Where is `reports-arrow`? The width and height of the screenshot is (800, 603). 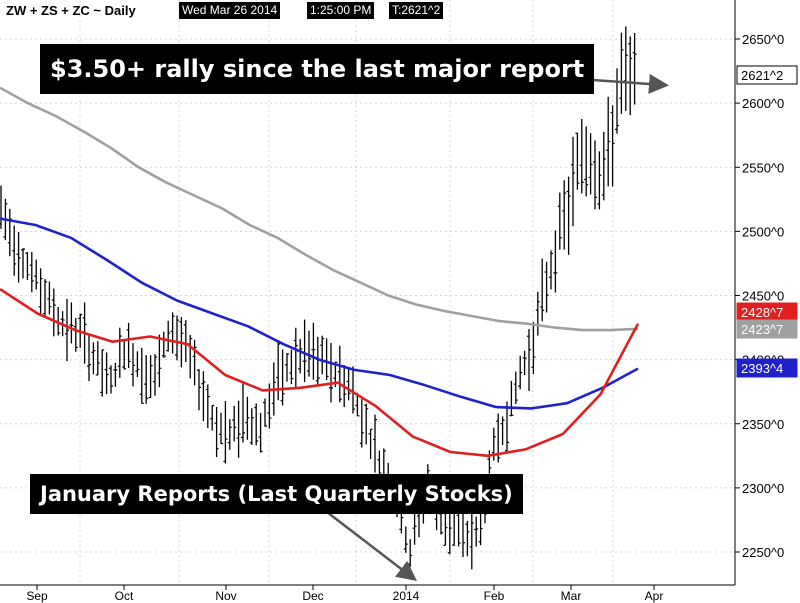 reports-arrow is located at coordinates (369, 545).